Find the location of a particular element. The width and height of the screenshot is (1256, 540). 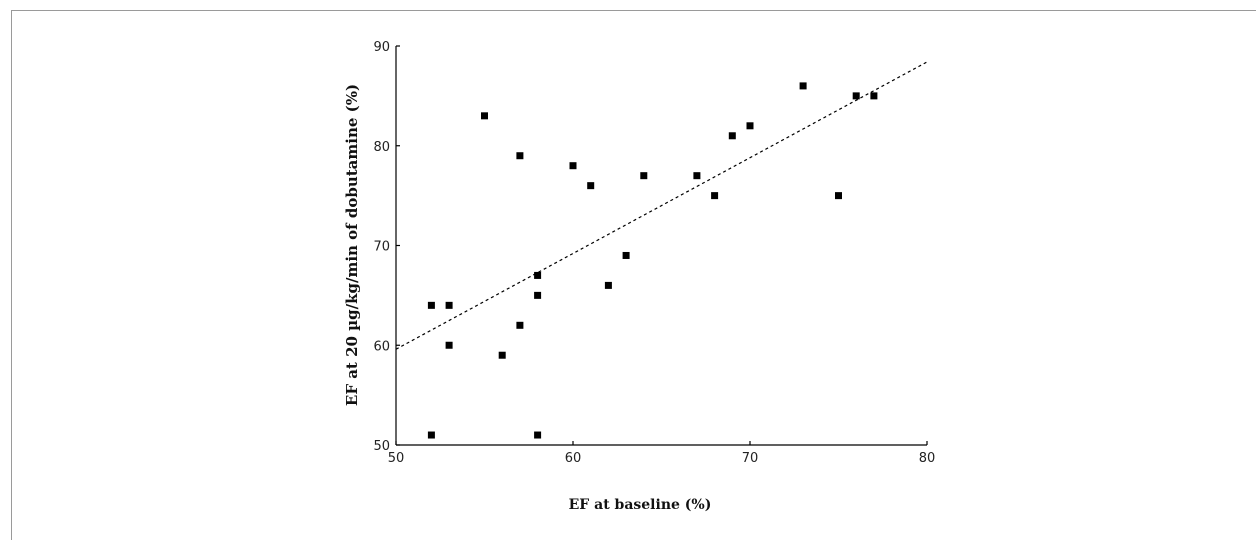

y-tick-label: 90 is located at coordinates (381, 47).